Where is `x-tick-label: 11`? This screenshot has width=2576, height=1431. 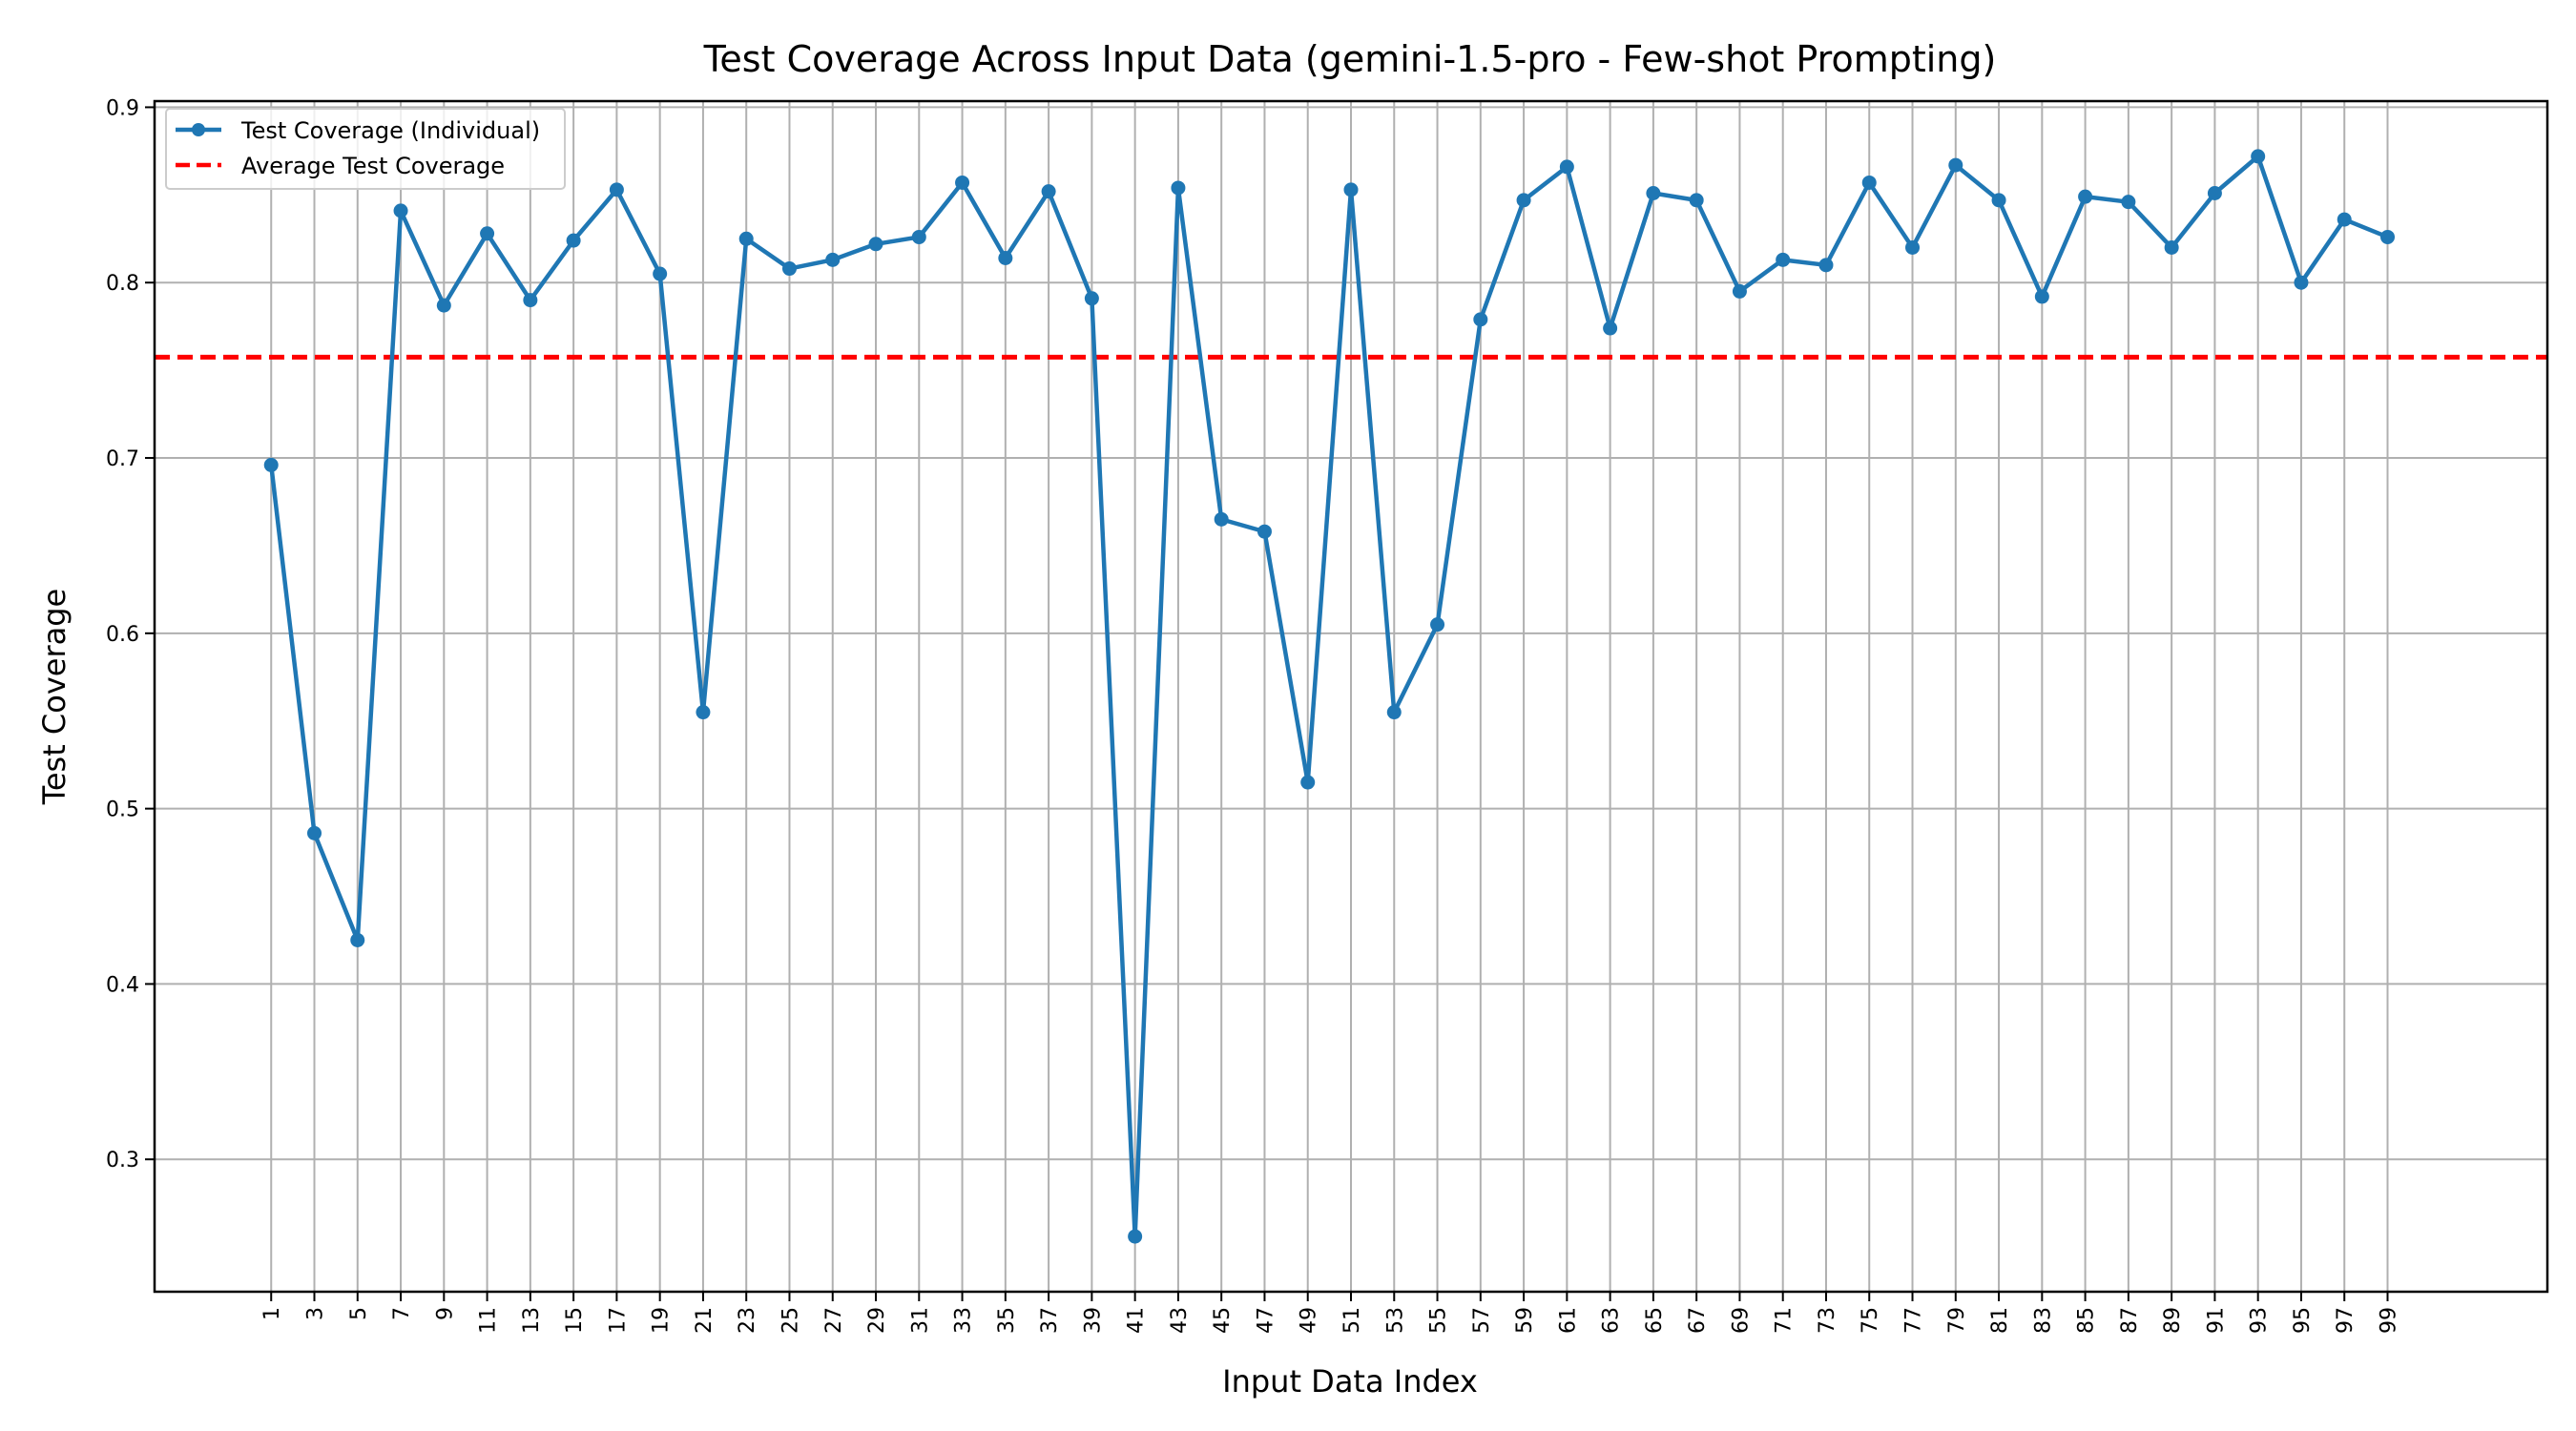 x-tick-label: 11 is located at coordinates (489, 1320).